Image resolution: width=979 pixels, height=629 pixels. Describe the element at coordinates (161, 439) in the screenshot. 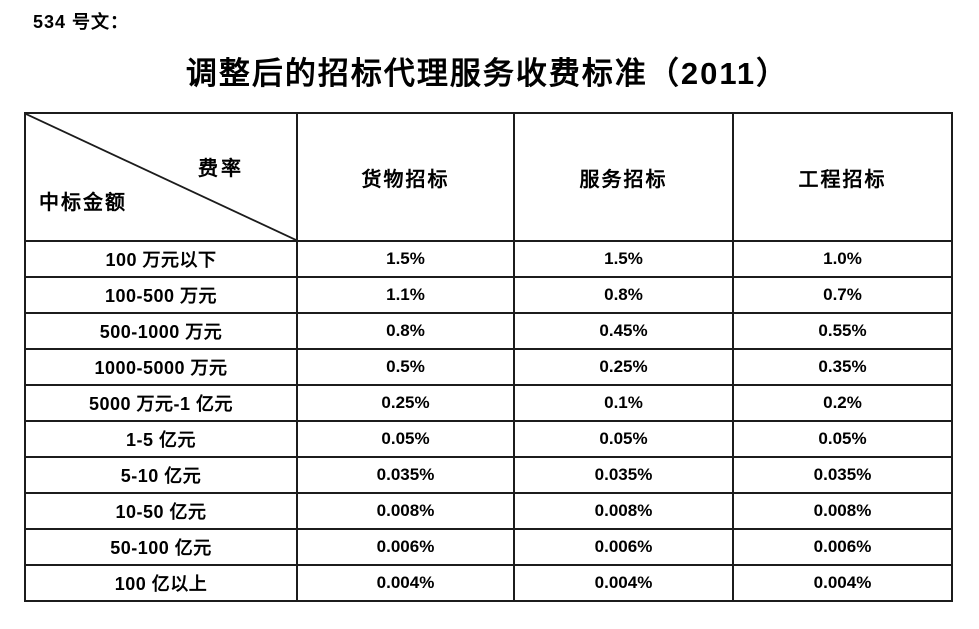

I see `row-label: 1-5 亿元` at that location.